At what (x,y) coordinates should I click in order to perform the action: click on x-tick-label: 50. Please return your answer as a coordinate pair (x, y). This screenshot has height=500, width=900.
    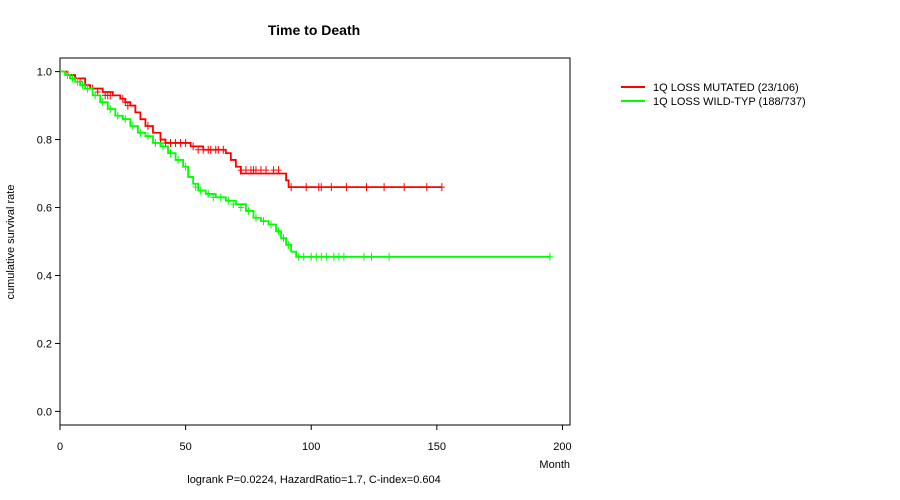
    Looking at the image, I should click on (185, 447).